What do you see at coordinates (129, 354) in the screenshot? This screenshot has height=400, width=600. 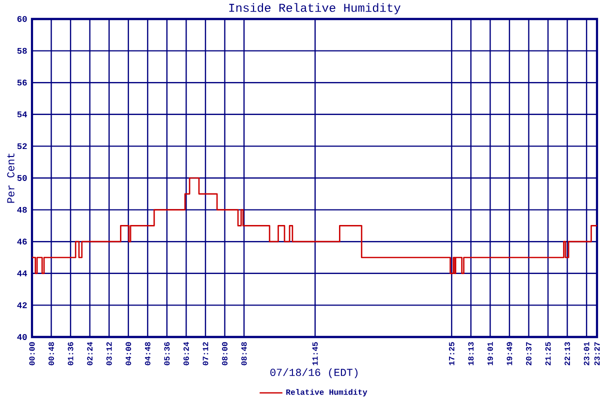 I see `x-tick-label: 04:00` at bounding box center [129, 354].